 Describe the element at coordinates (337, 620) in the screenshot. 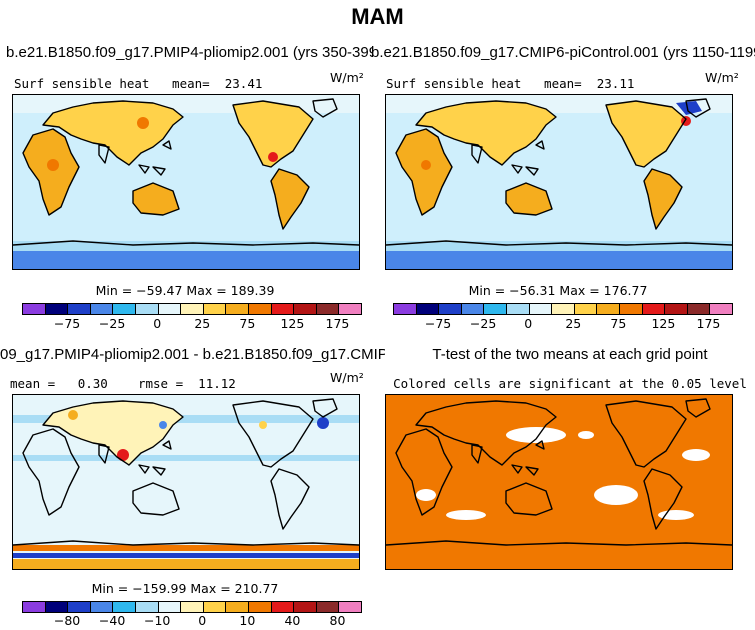

I see `colorbar-tick-label: 80` at that location.